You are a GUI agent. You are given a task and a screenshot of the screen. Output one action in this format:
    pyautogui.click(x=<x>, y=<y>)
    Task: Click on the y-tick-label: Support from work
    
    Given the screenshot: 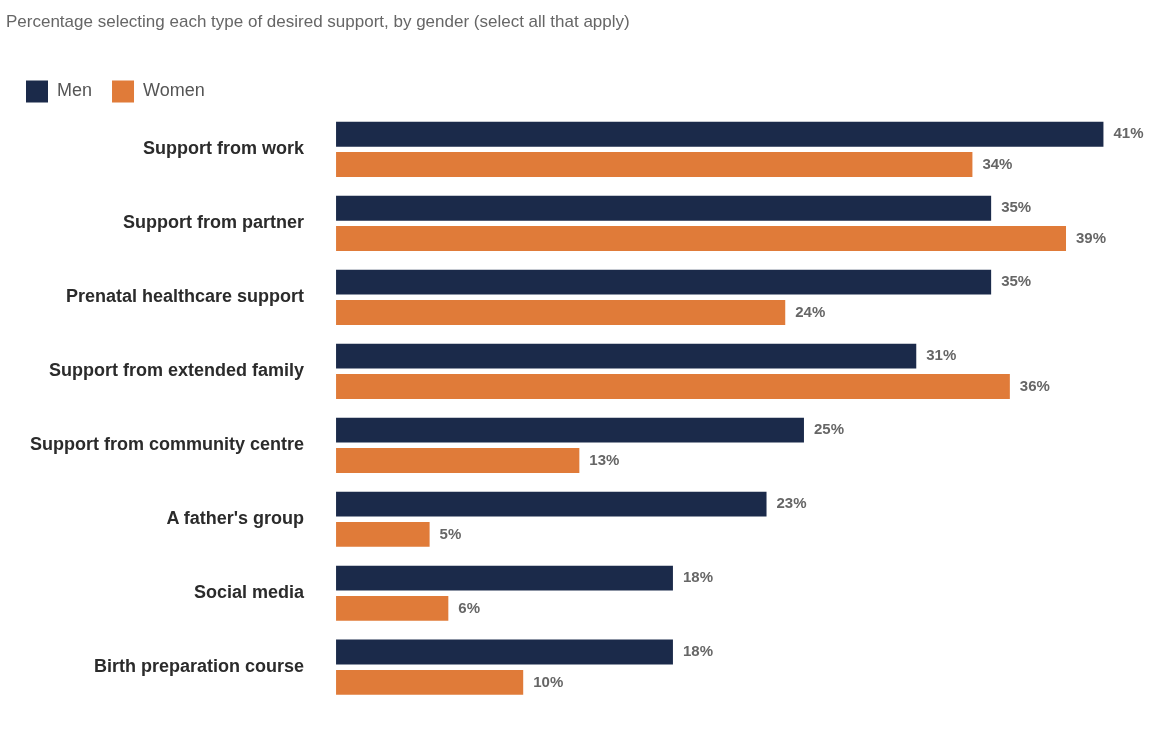 What is the action you would take?
    pyautogui.click(x=224, y=148)
    